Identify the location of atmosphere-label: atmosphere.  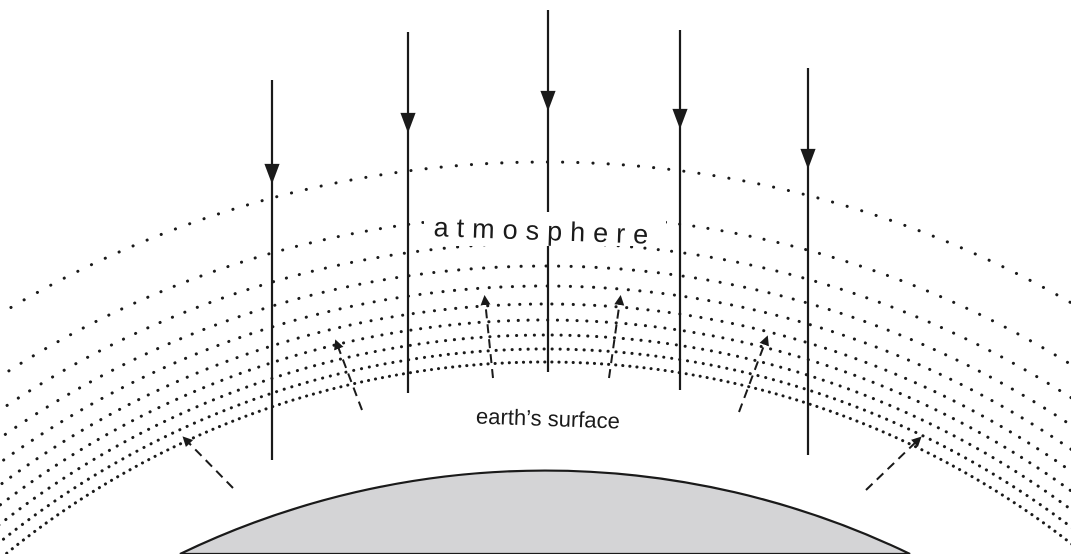
(545, 231).